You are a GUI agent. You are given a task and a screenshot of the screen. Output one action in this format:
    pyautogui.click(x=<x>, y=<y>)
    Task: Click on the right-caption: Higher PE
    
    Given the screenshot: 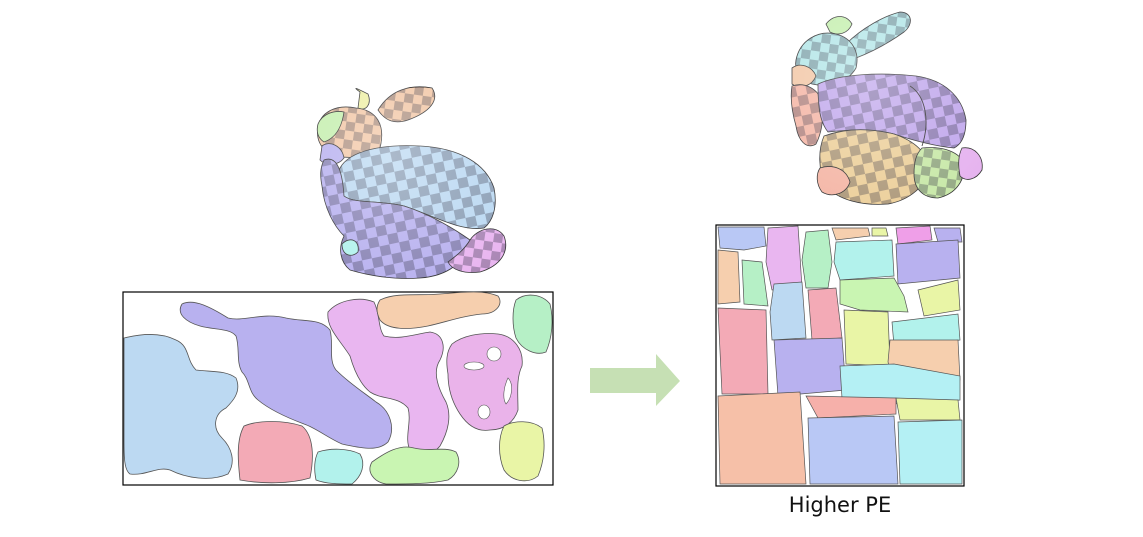 What is the action you would take?
    pyautogui.click(x=840, y=505)
    